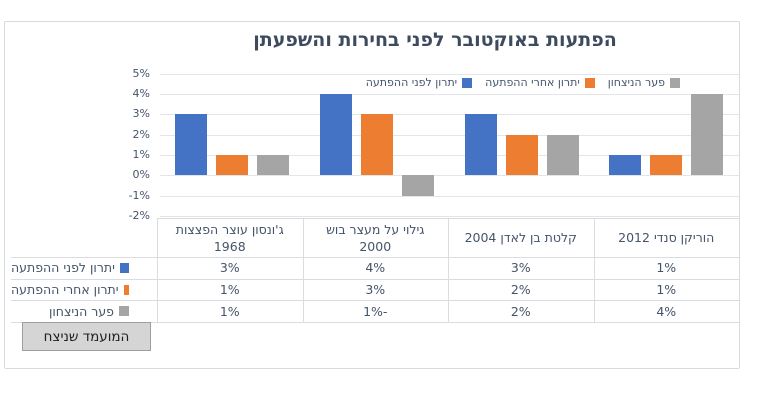  I want to click on y-axis-tick-label: 1%, so click(141, 154).